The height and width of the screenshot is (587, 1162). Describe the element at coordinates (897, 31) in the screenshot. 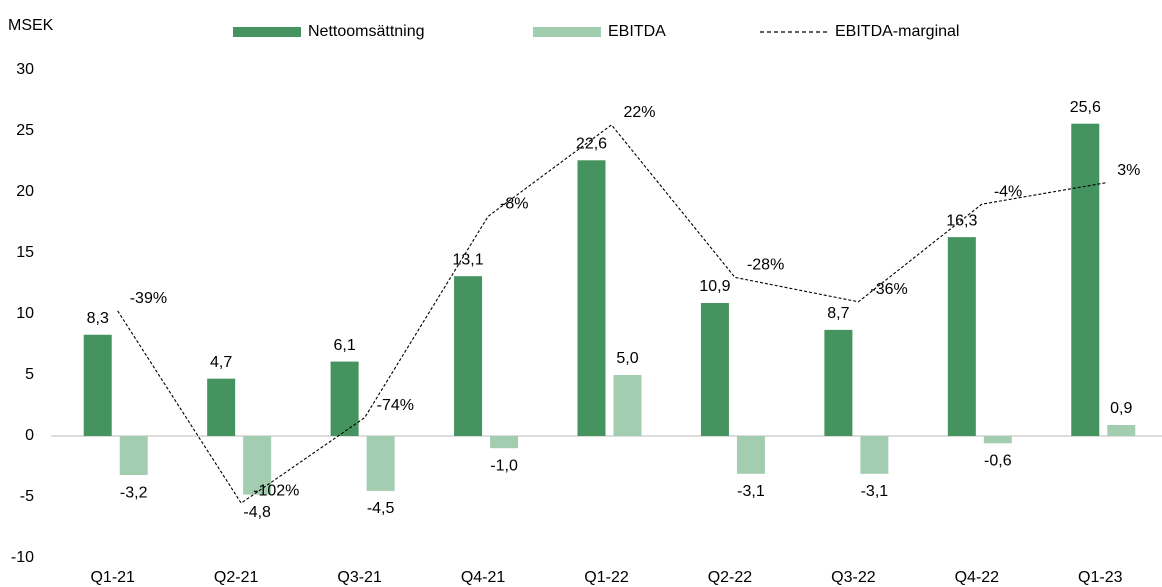

I see `legend-label: EBITDA-marginal` at that location.